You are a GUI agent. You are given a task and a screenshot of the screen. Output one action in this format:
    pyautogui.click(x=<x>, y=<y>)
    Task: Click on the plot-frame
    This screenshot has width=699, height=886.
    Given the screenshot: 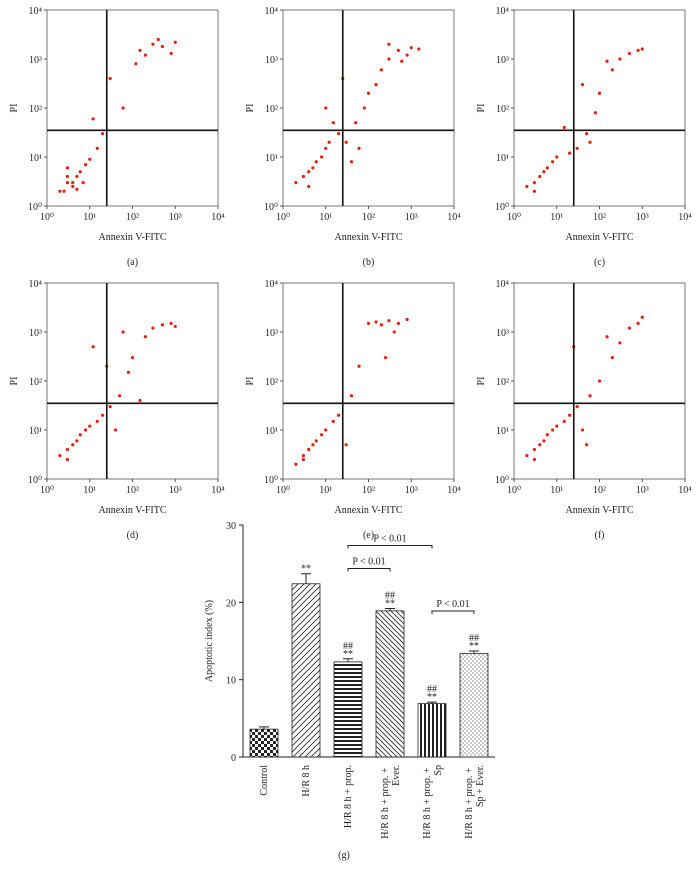 What is the action you would take?
    pyautogui.click(x=132, y=381)
    